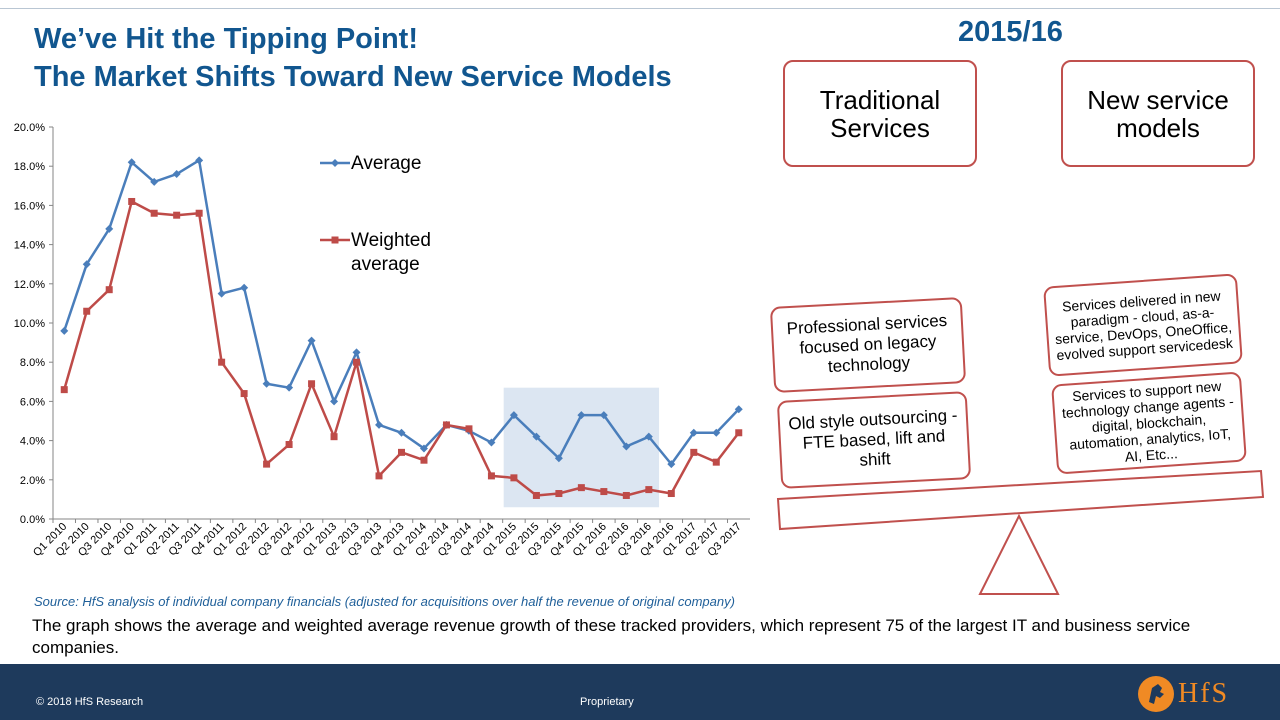 This screenshot has width=1280, height=720. What do you see at coordinates (32, 481) in the screenshot?
I see `y-tick-label: 2.0%` at bounding box center [32, 481].